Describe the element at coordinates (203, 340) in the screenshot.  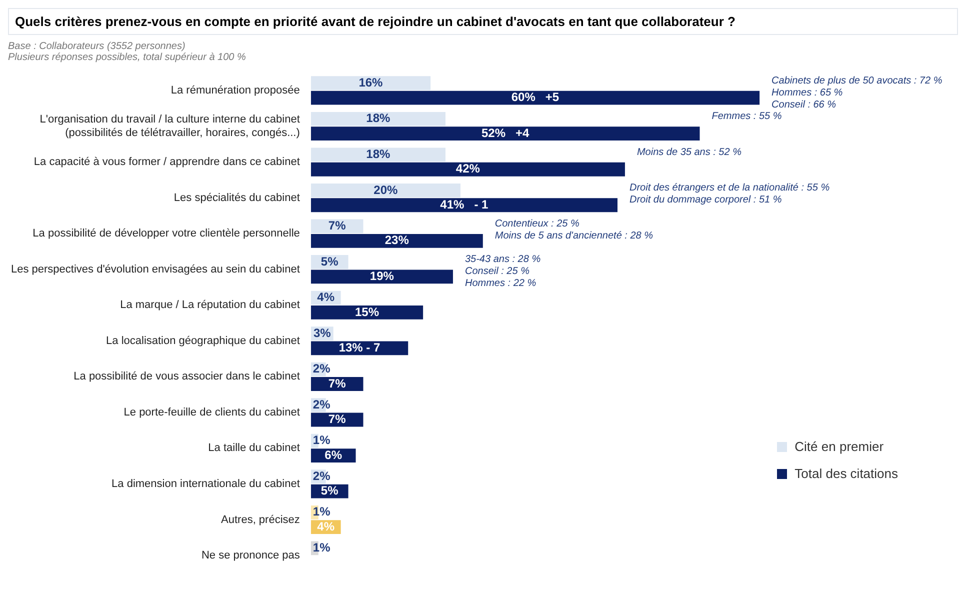
I see `y-tick-label: La localisation géographique du cabinet` at that location.